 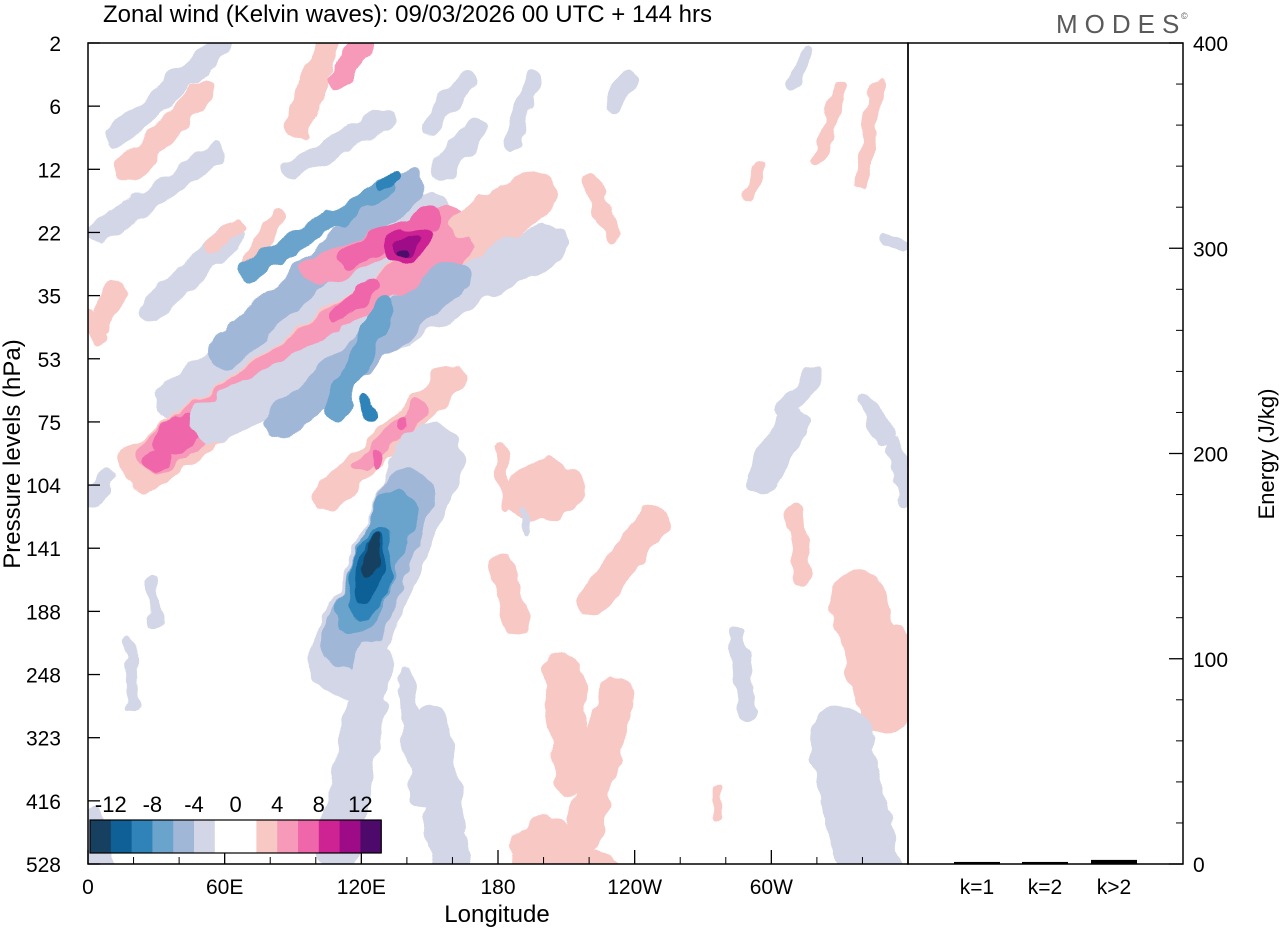 I want to click on y-tick-label: 22, so click(x=49, y=233).